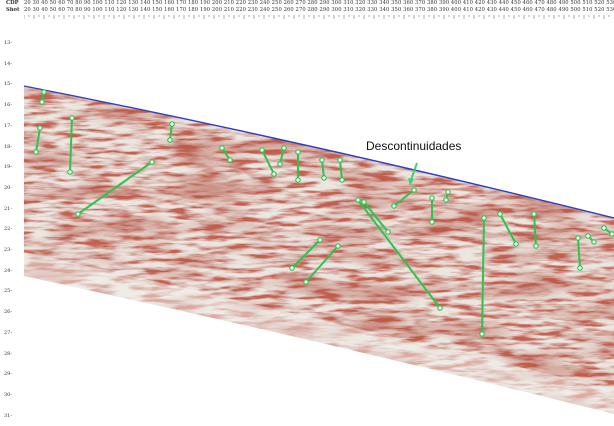 Image resolution: width=614 pixels, height=426 pixels. I want to click on depth-label: 27-, so click(8, 332).